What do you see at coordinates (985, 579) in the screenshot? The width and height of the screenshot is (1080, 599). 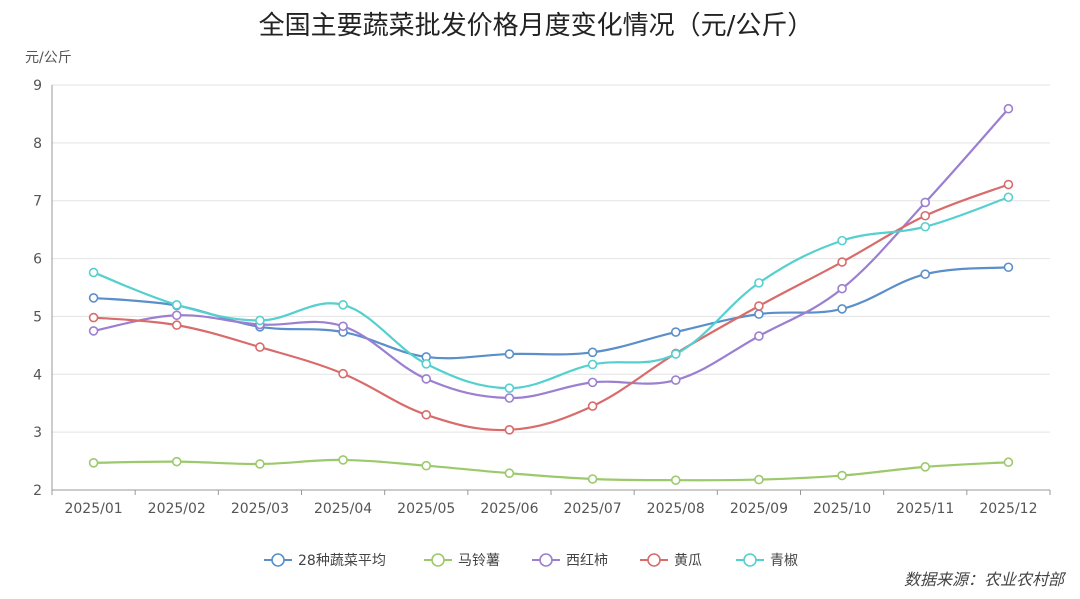 I see `source-note: 数据来源：农业农村部` at bounding box center [985, 579].